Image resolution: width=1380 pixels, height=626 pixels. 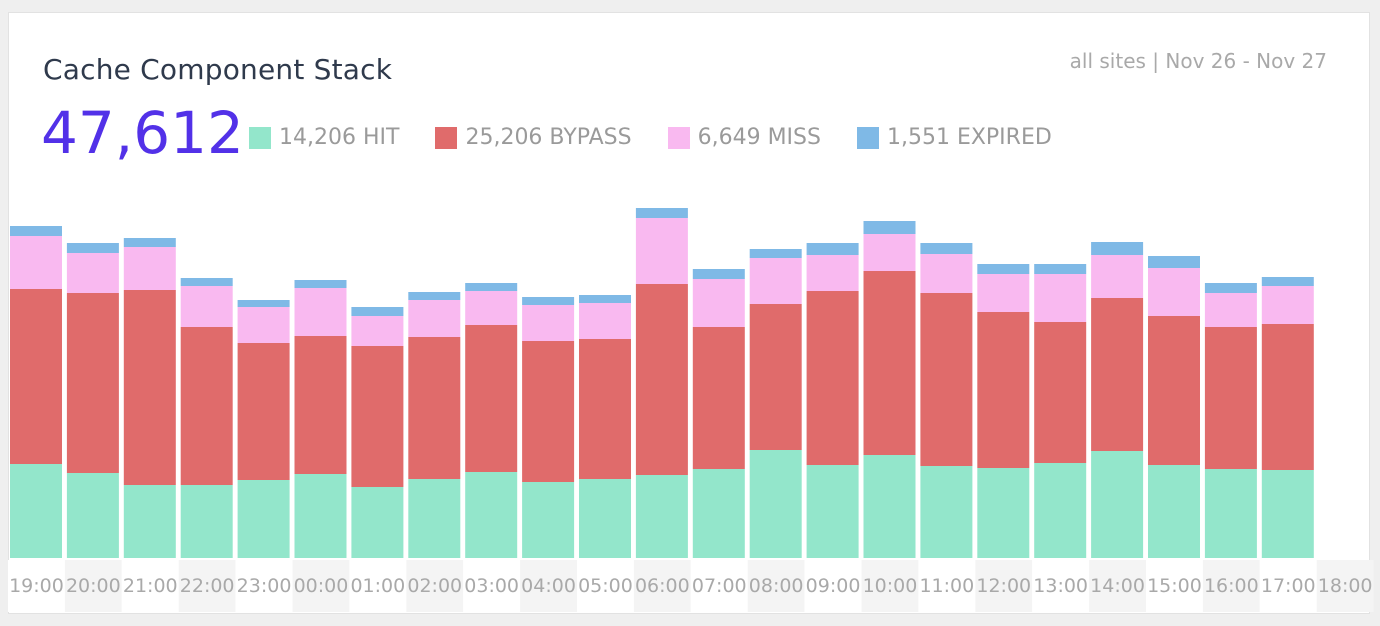 What do you see at coordinates (1174, 586) in the screenshot?
I see `x-tick-label: 15:00` at bounding box center [1174, 586].